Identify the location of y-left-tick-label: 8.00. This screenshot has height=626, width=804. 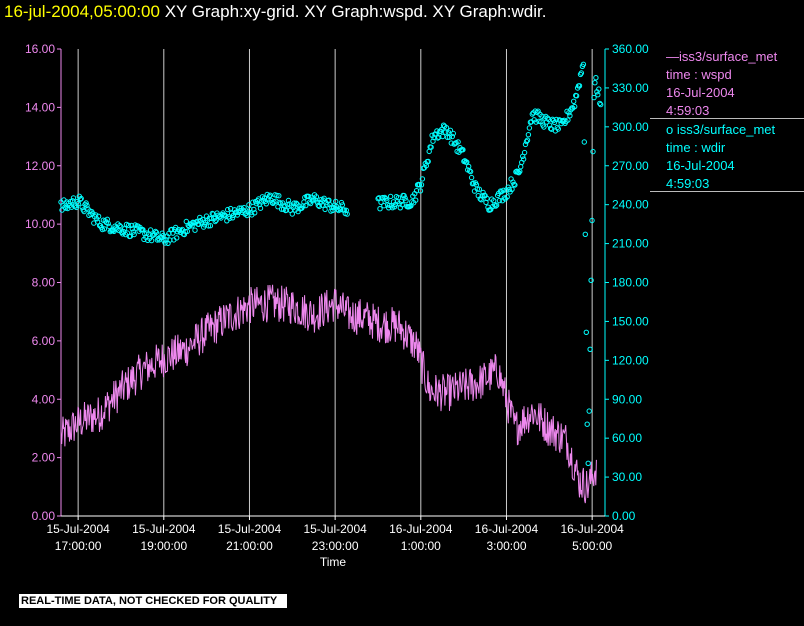
(44, 283).